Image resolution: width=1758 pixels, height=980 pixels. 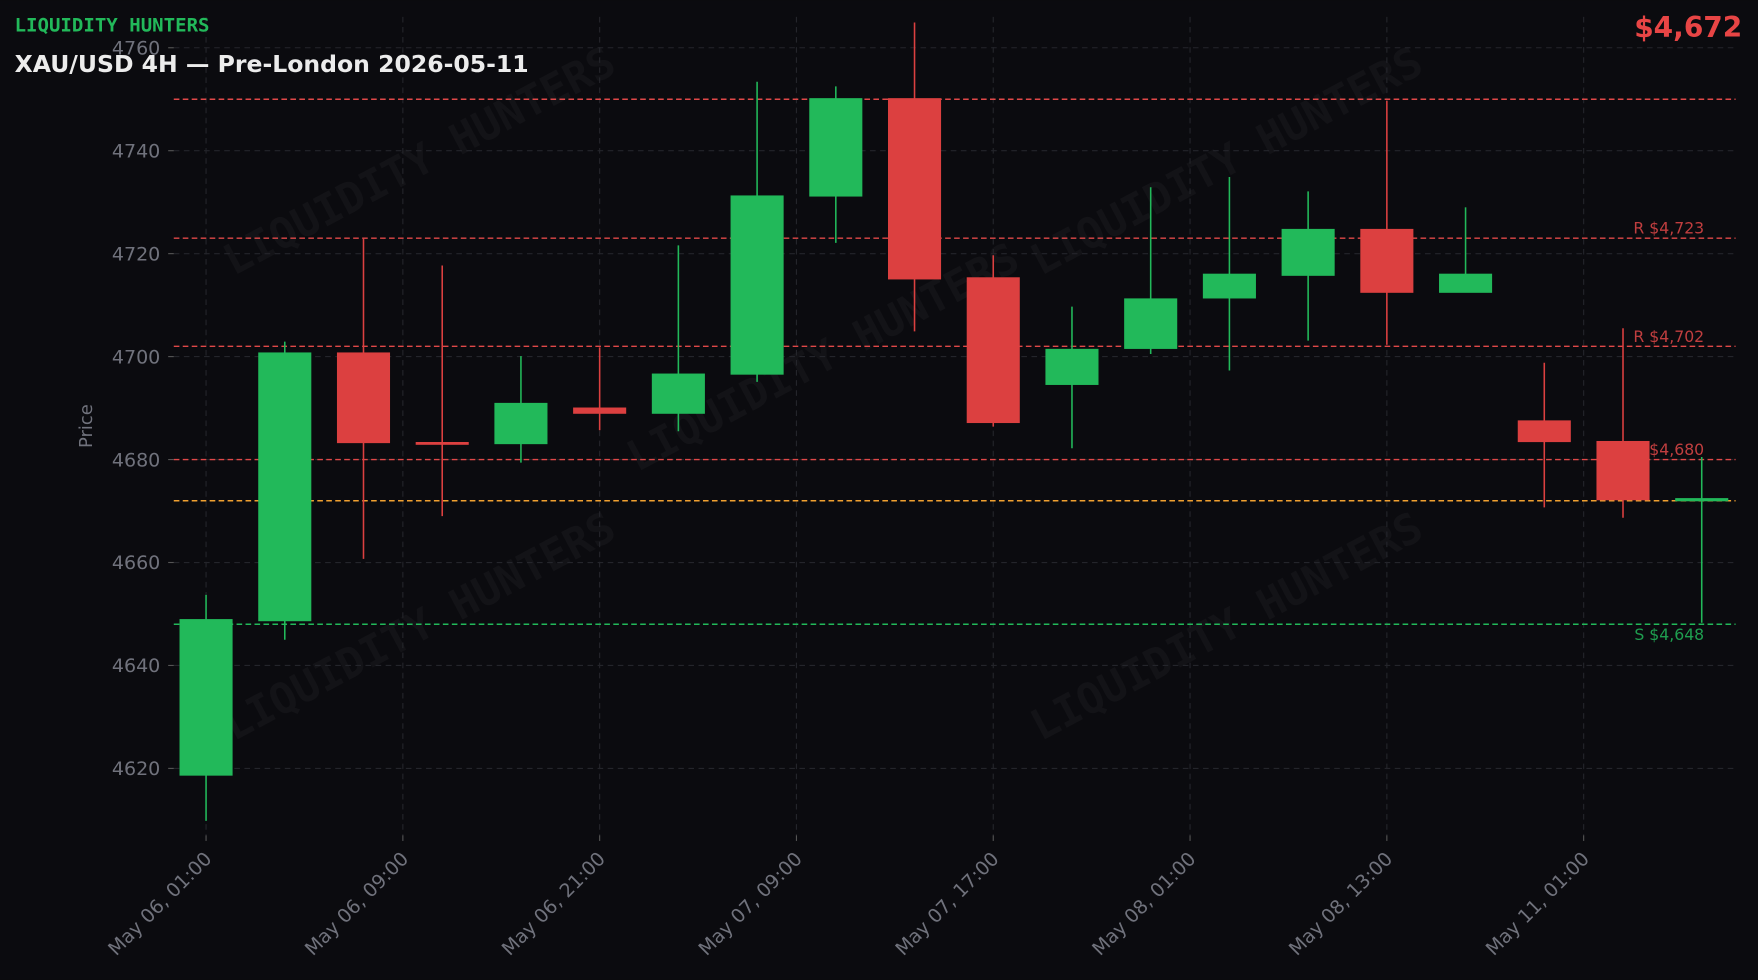 What do you see at coordinates (112, 25) in the screenshot?
I see `brand: LIQUIDITY HUNTERS` at bounding box center [112, 25].